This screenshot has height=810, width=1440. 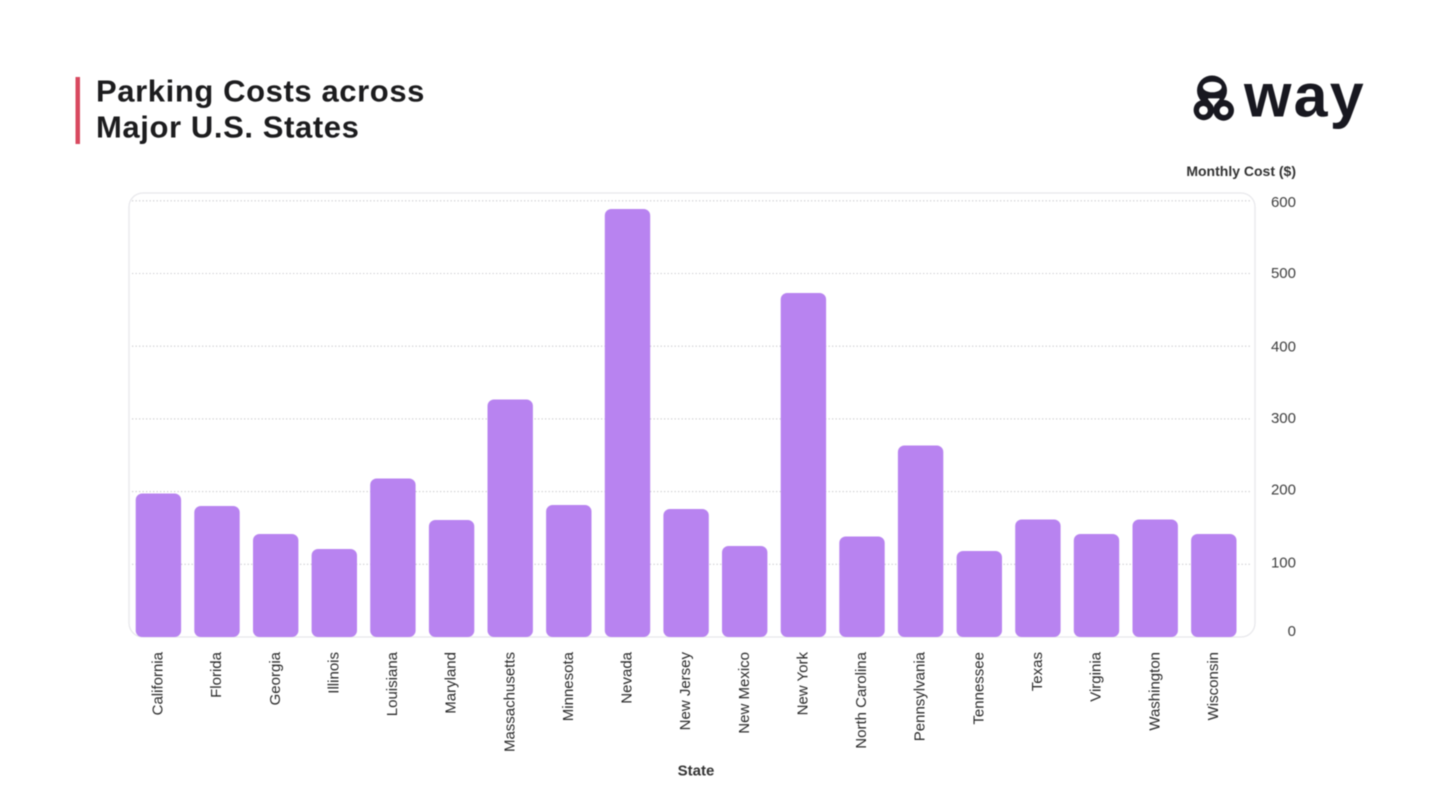 What do you see at coordinates (1213, 686) in the screenshot?
I see `svg-text: Wisconsin` at bounding box center [1213, 686].